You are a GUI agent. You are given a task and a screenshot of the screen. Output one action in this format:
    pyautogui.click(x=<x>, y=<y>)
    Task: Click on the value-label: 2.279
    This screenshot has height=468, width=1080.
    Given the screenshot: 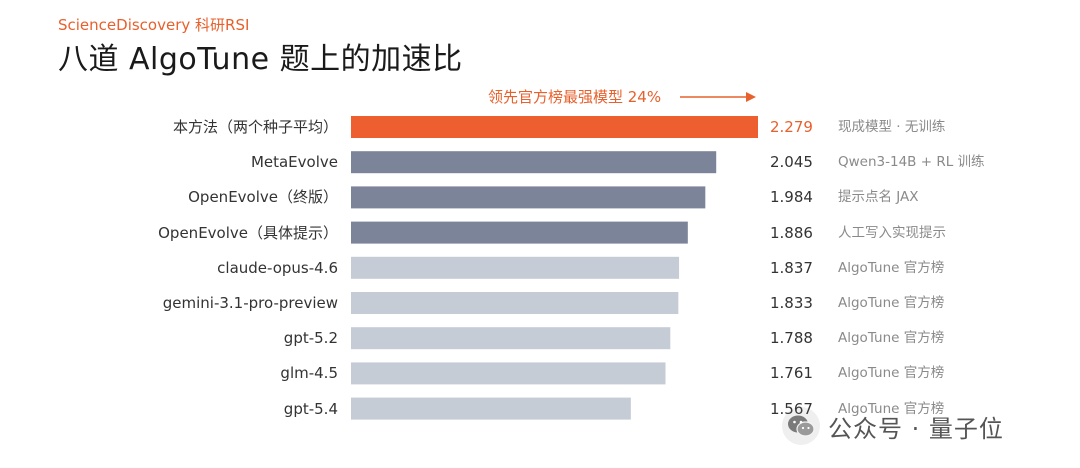 What is the action you would take?
    pyautogui.click(x=791, y=127)
    